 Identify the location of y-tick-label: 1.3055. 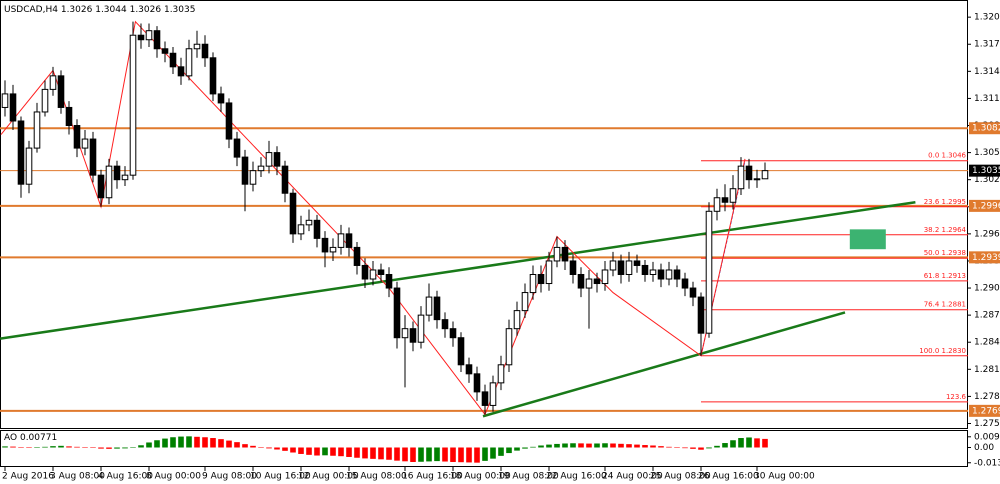
(987, 153).